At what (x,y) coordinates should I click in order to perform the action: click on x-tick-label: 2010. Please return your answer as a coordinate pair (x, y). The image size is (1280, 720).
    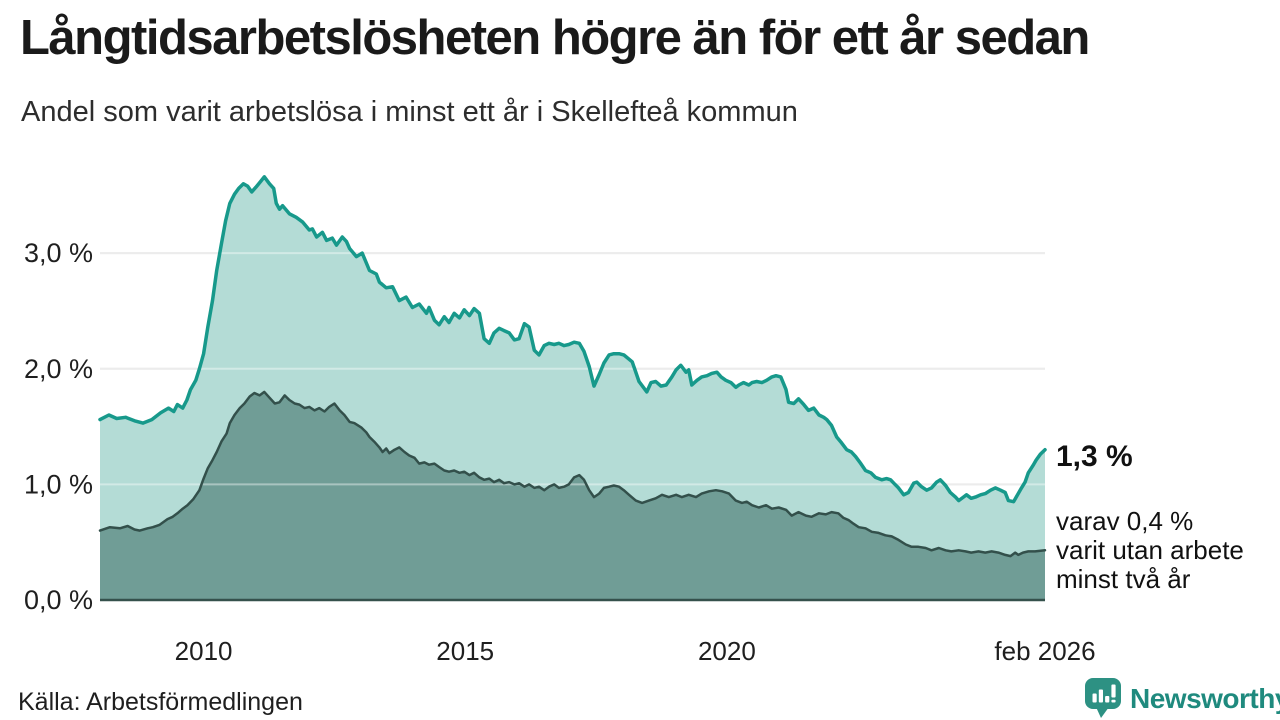
    Looking at the image, I should click on (204, 651).